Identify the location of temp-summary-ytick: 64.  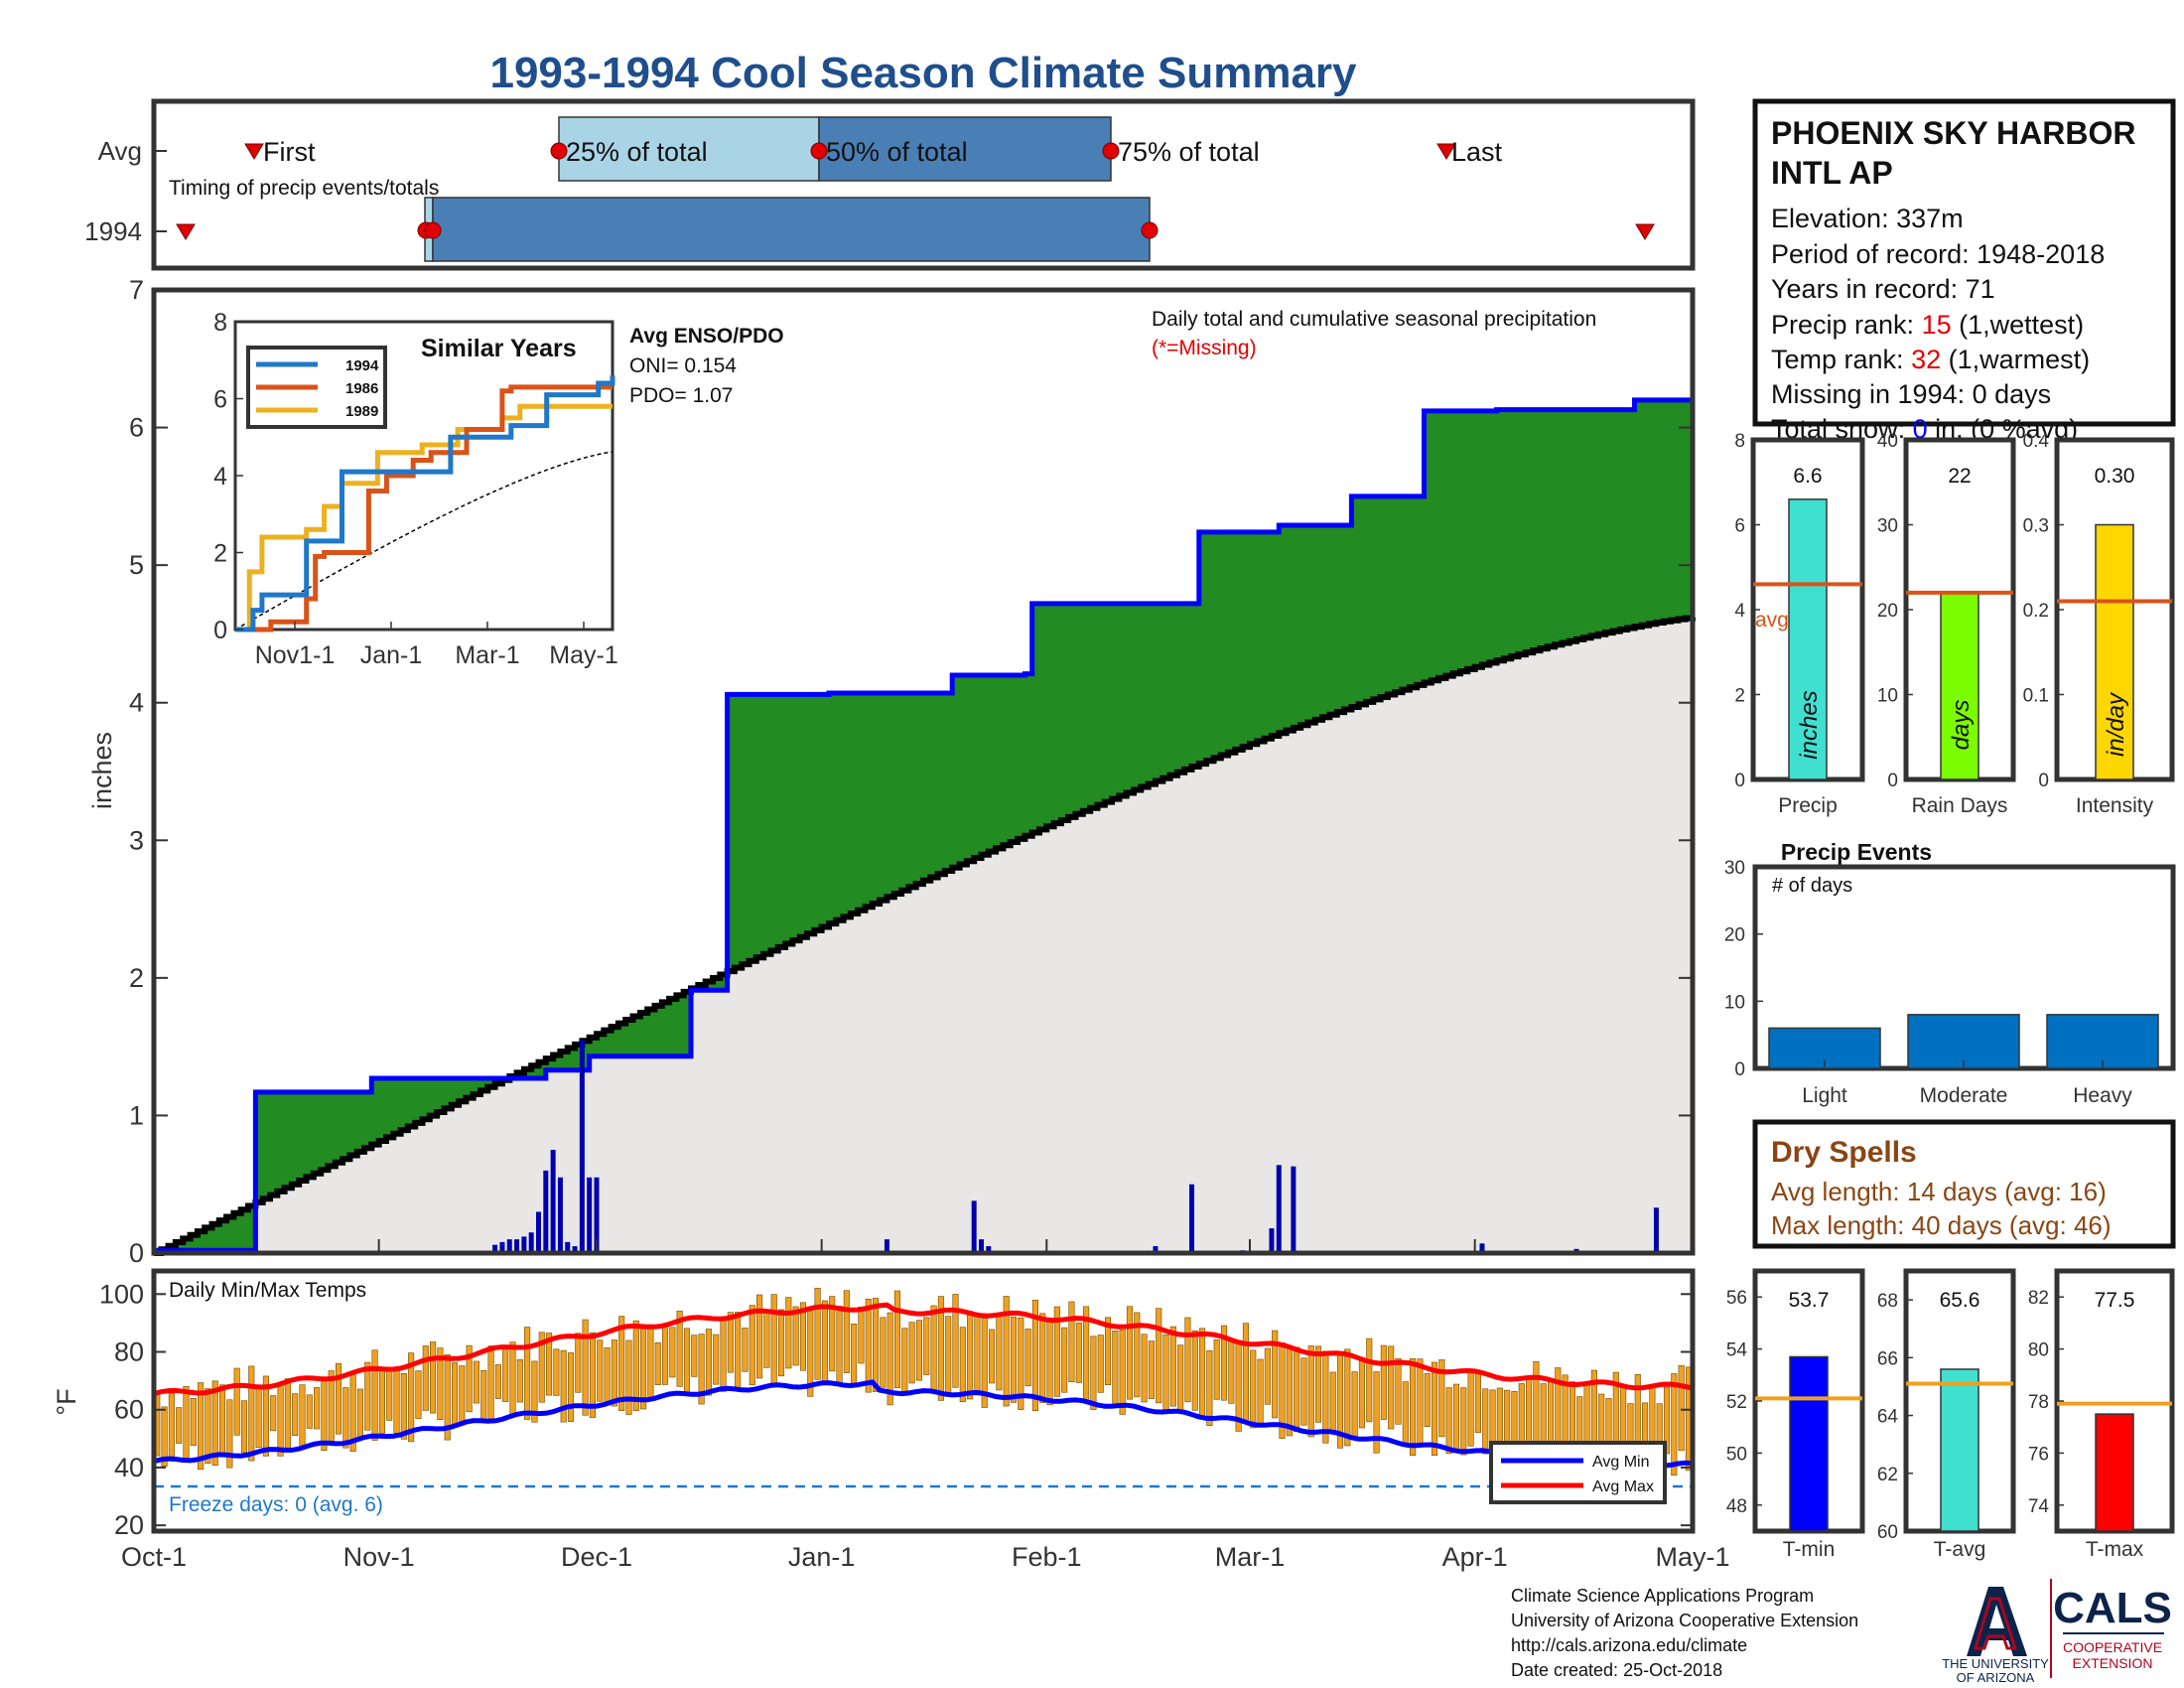
(1888, 1417).